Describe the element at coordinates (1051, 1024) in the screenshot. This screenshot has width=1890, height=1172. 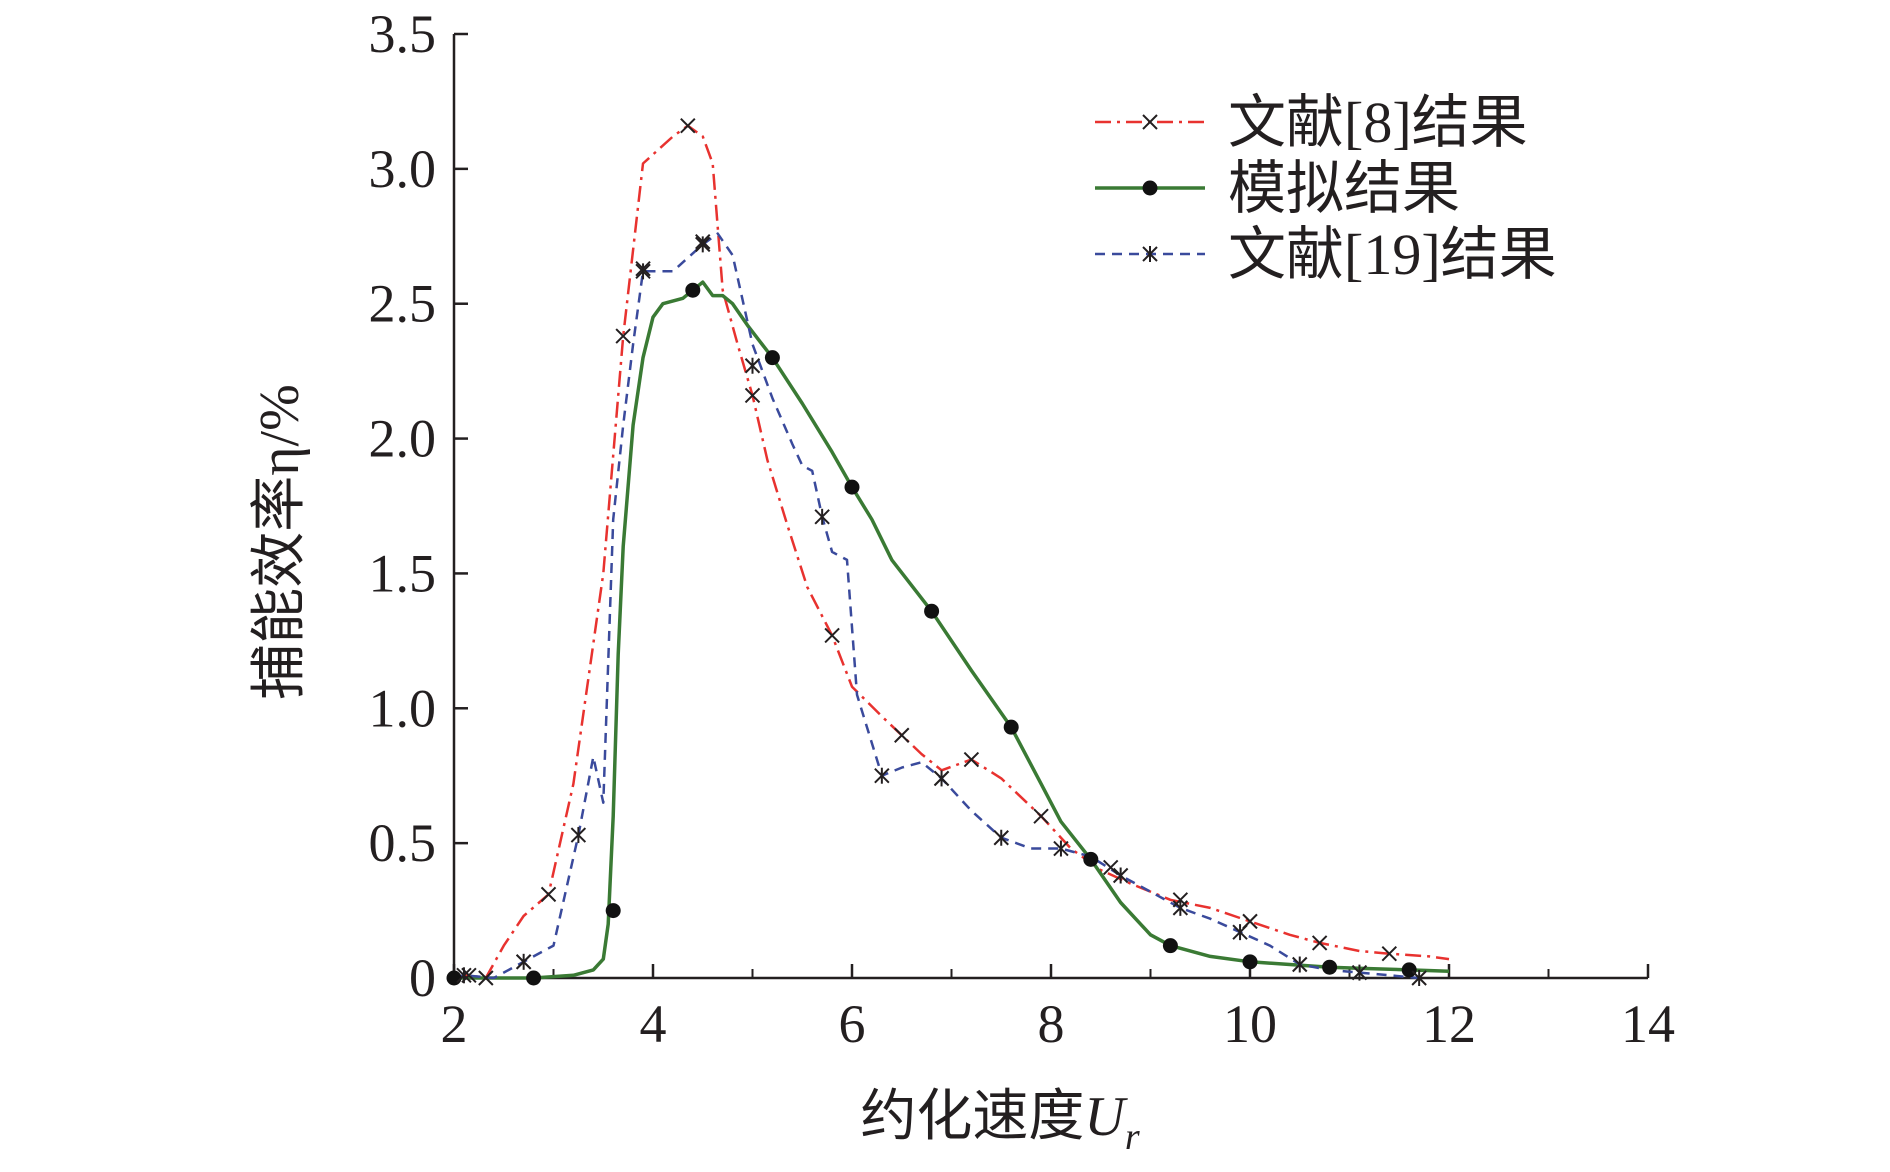
I see `x-tick-label: 8` at that location.